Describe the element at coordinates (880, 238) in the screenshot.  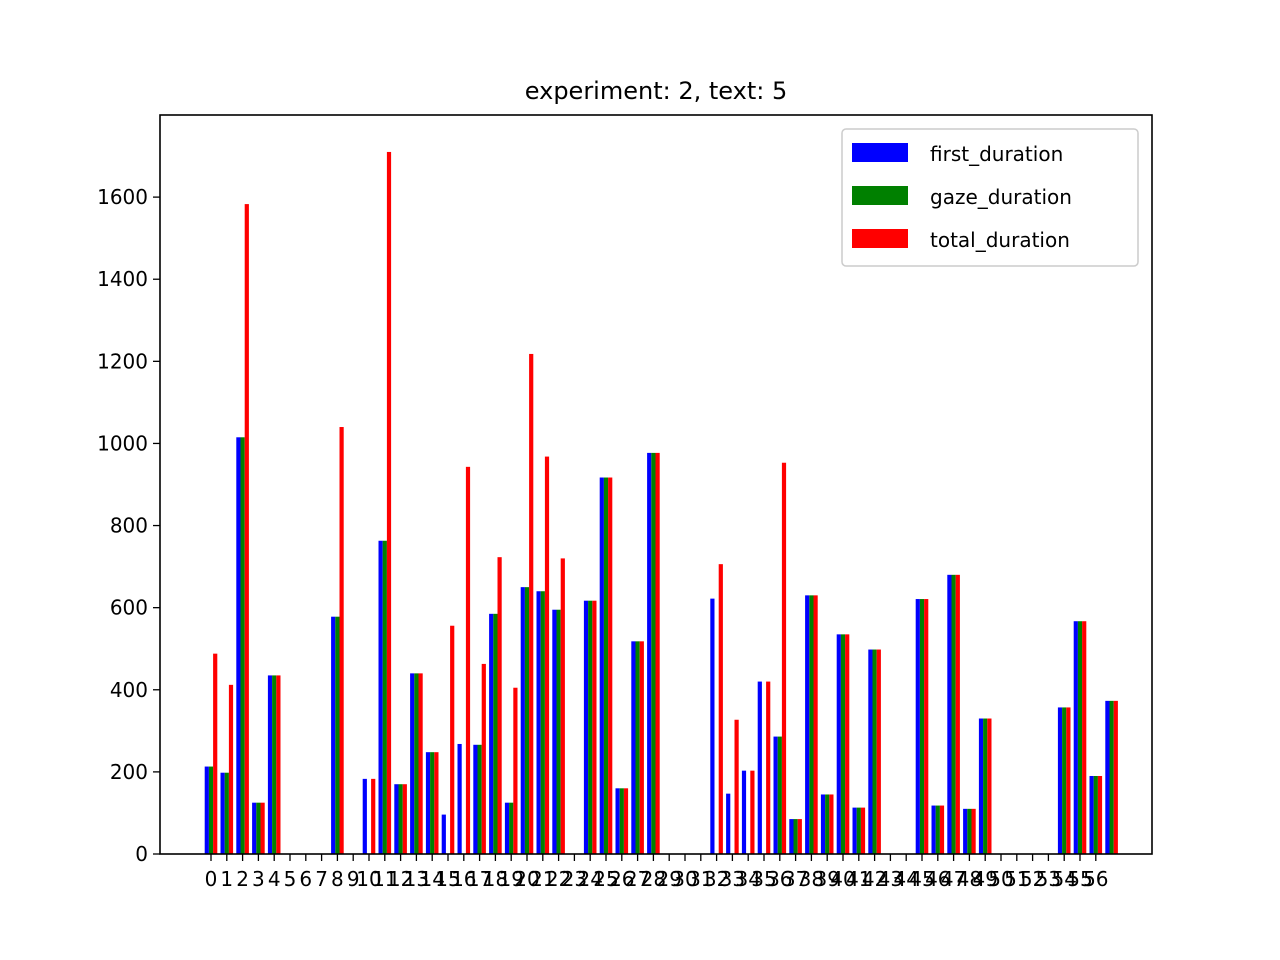
I see `legend-swatch-total-duration` at that location.